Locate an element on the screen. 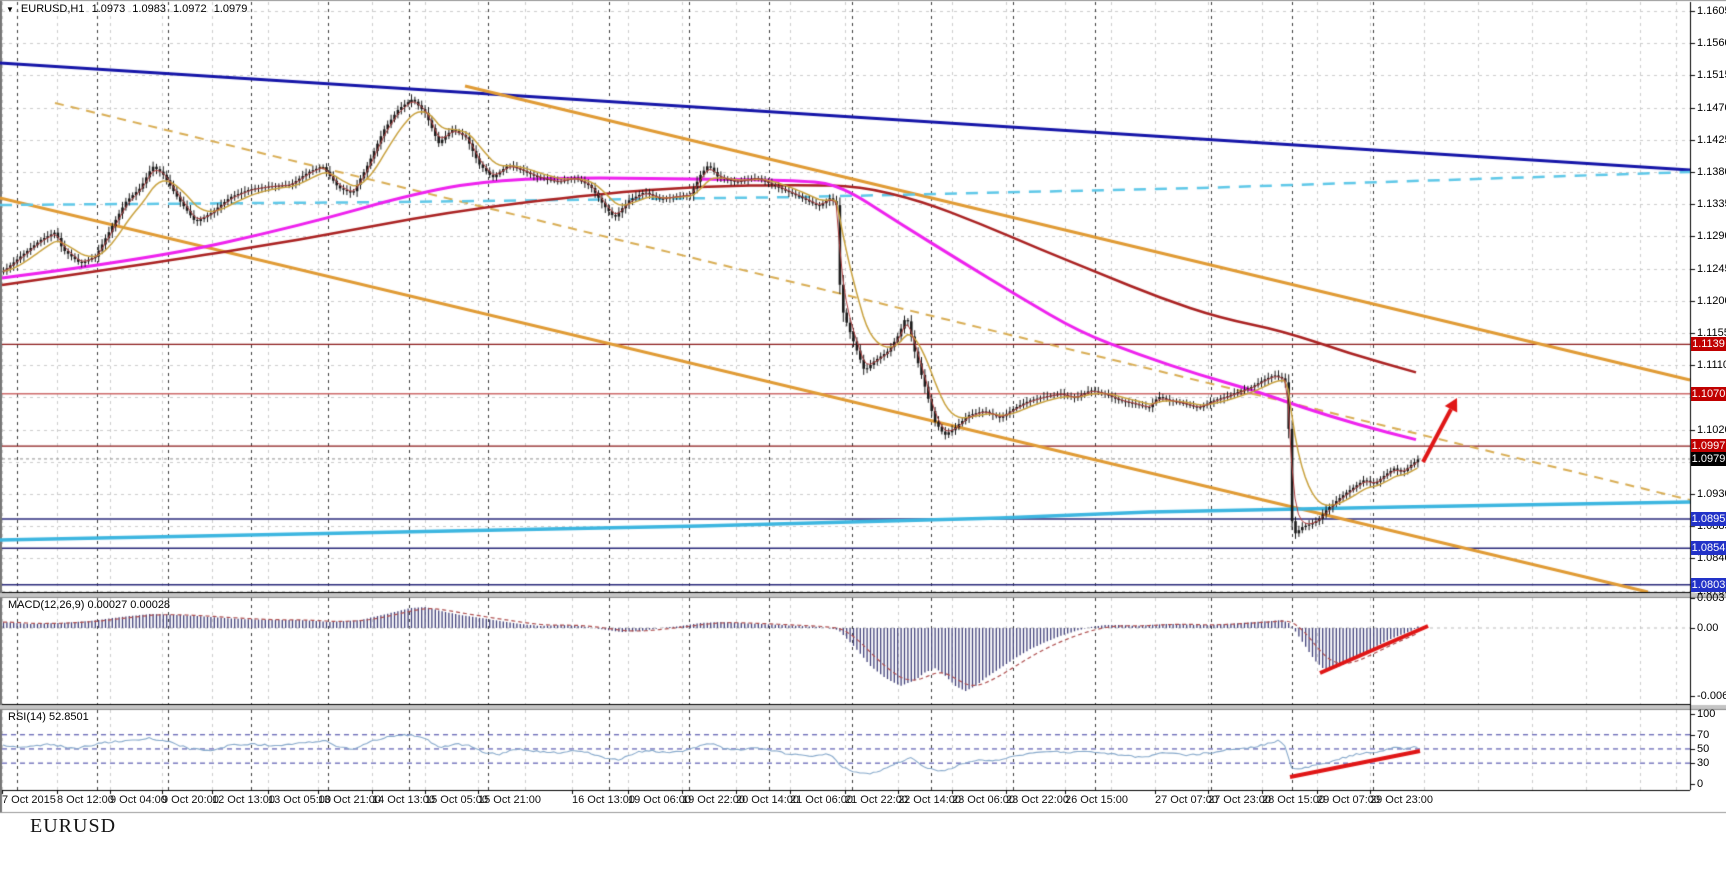 Image resolution: width=1726 pixels, height=882 pixels. time-axis-label: 13 Oct 21:00 is located at coordinates (349, 800).